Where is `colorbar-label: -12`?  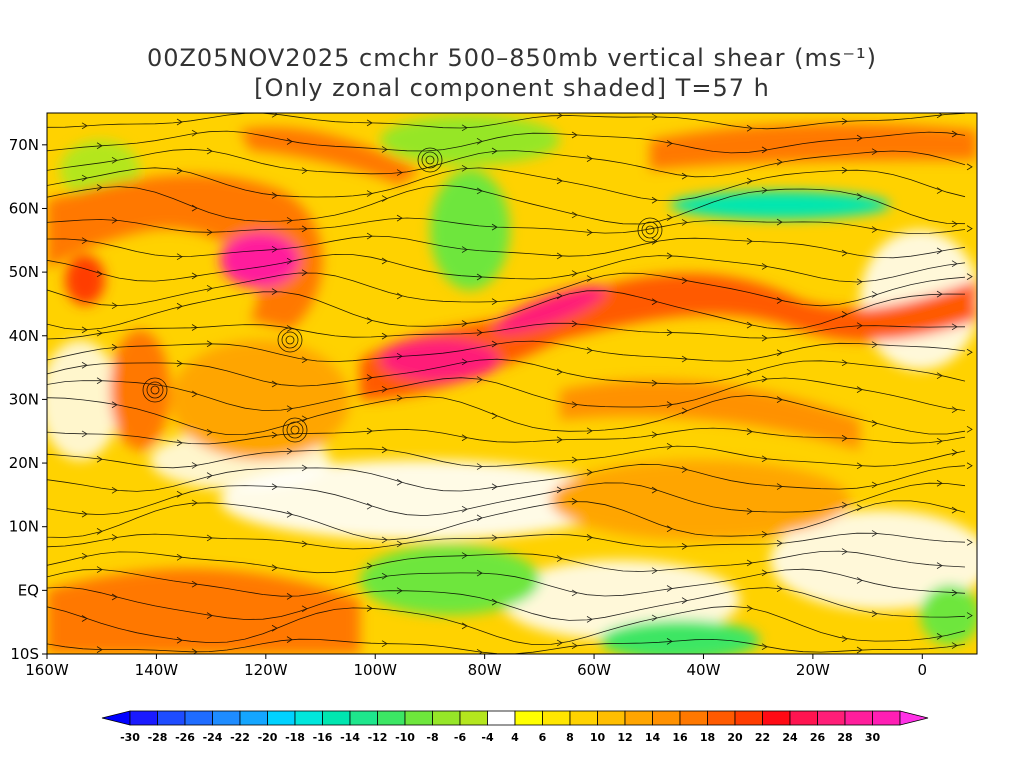 colorbar-label: -12 is located at coordinates (378, 737).